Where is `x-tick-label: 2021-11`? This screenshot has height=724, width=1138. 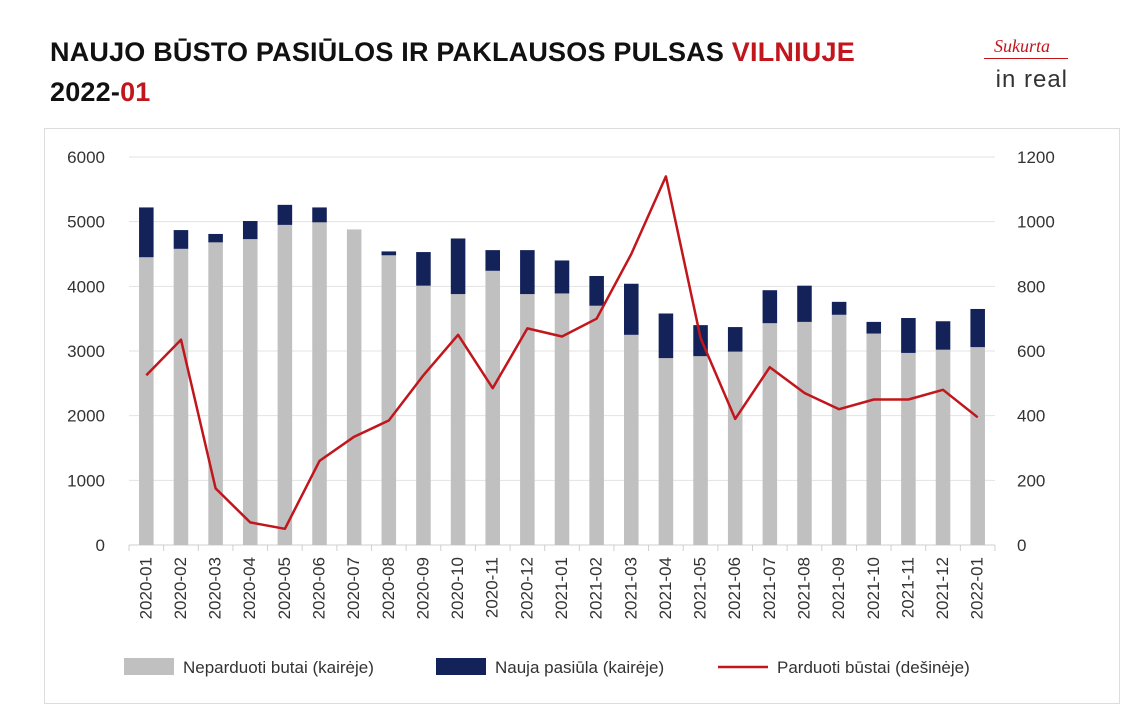
x-tick-label: 2021-11 is located at coordinates (907, 587).